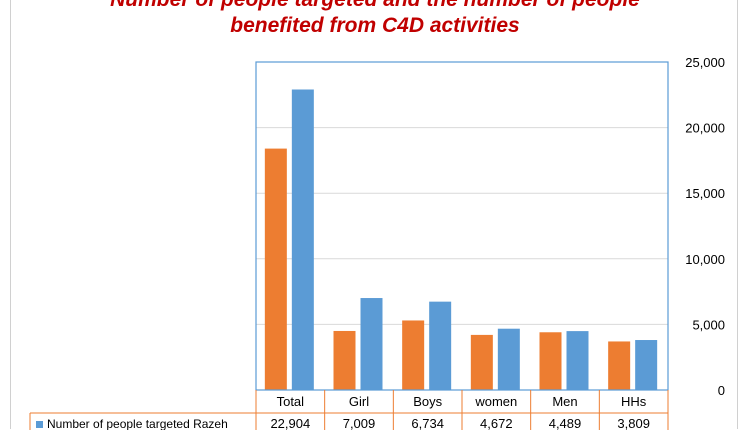 The width and height of the screenshot is (750, 430). What do you see at coordinates (290, 423) in the screenshot?
I see `data-table-value: 22,904` at bounding box center [290, 423].